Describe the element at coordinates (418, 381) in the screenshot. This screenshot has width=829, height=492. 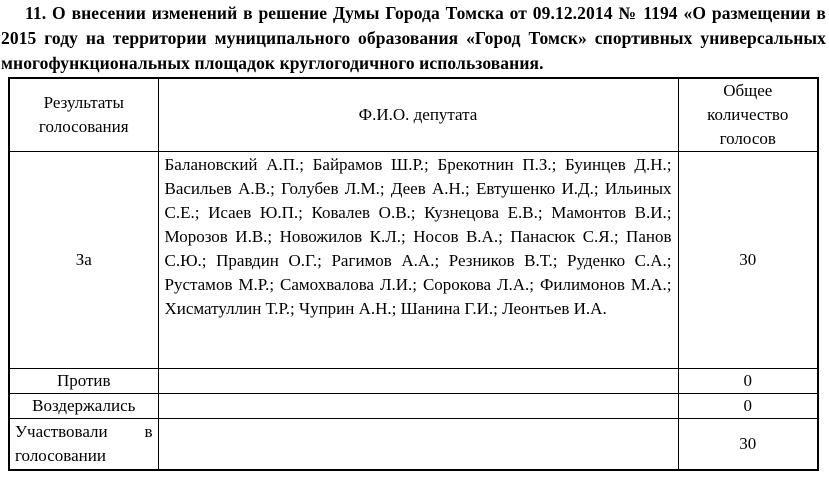
I see `deputies-list-protiv` at that location.